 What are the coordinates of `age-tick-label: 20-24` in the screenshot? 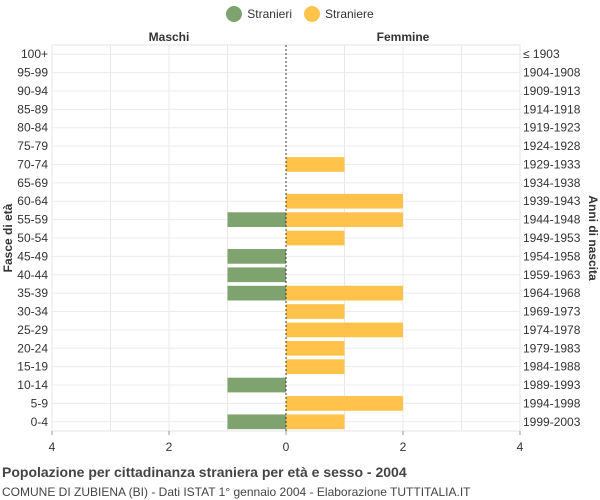 It's located at (32, 348).